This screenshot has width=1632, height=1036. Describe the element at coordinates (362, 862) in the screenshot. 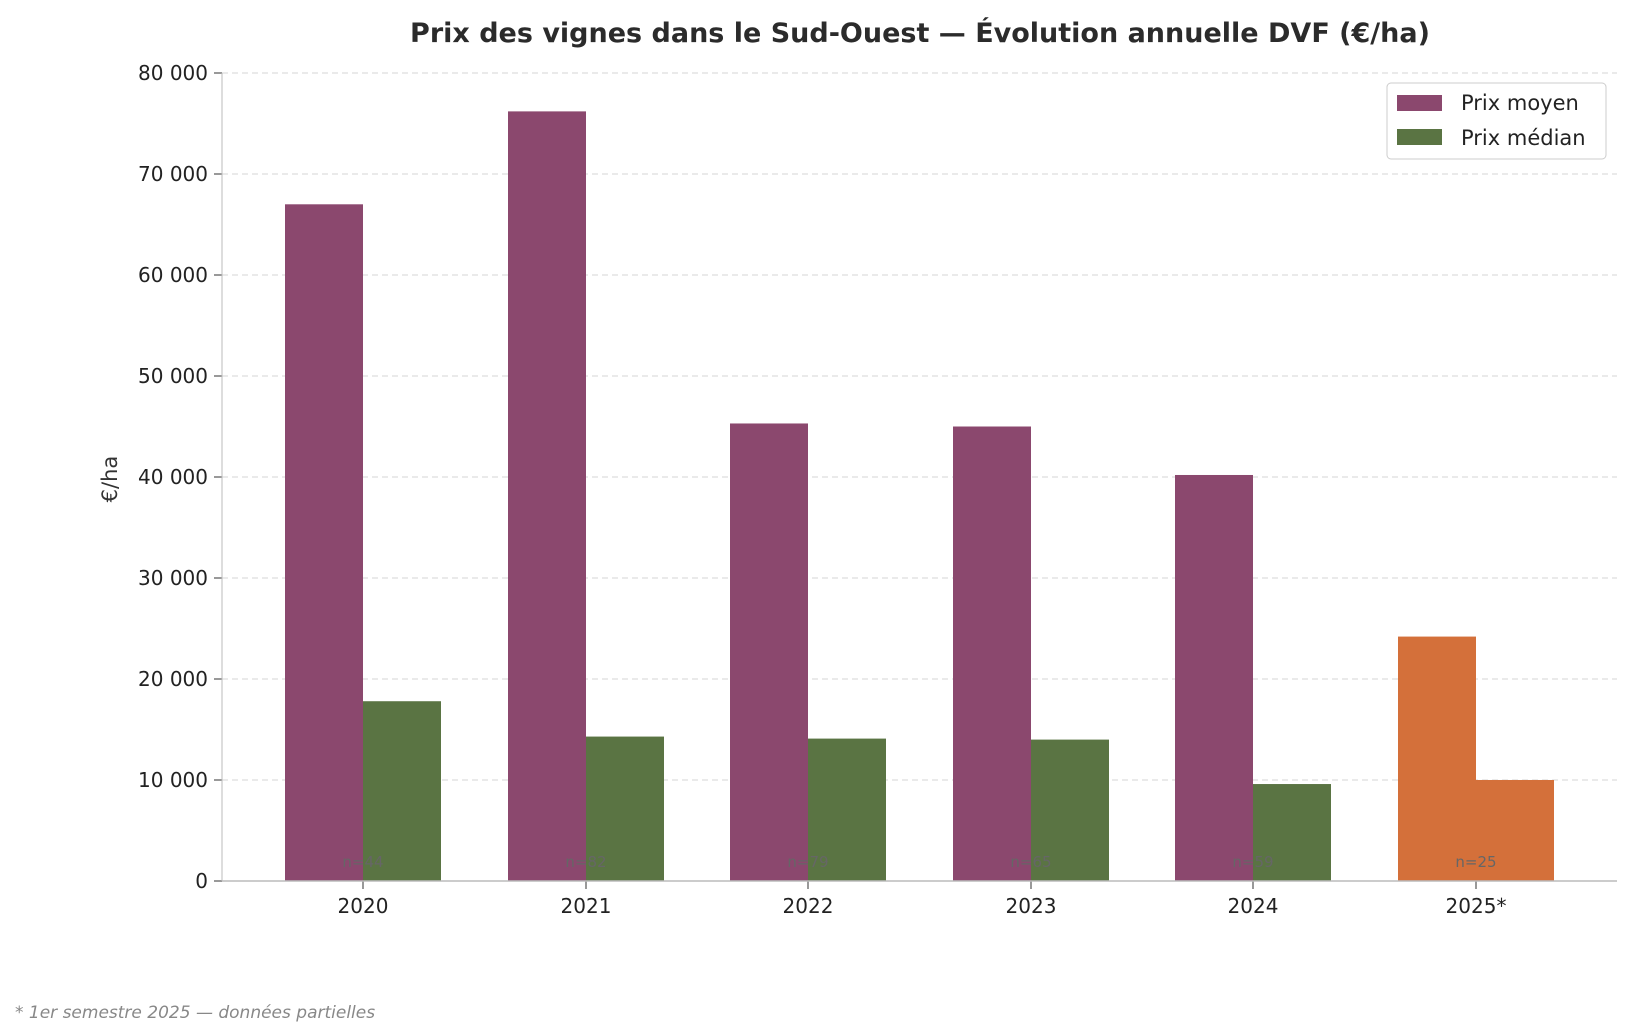

I see `sample-size-label: n=44` at that location.